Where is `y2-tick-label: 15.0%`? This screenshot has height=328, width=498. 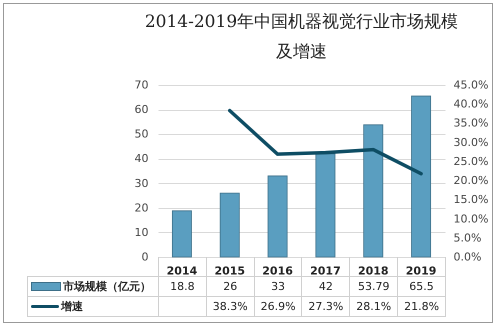 y2-tick-label: 15.0% is located at coordinates (471, 199).